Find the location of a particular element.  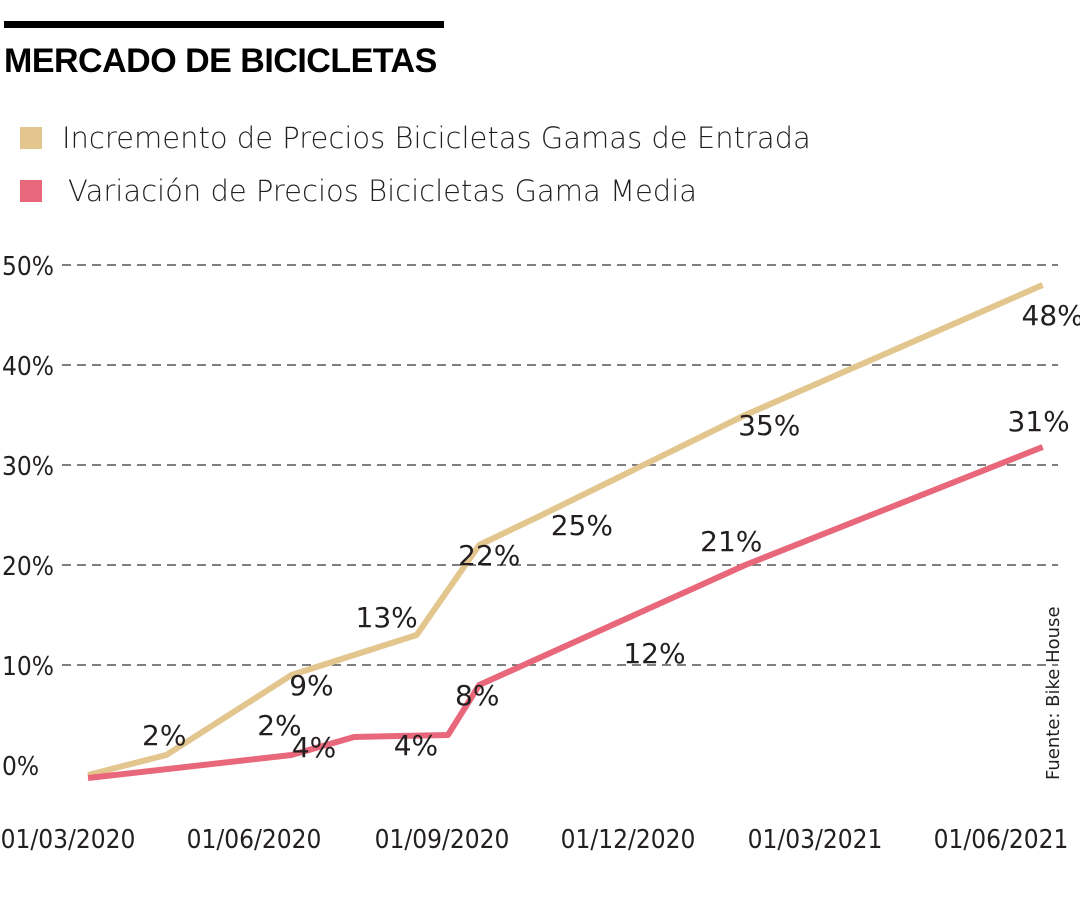

chart-title: MERCADO DE BICICLETAS is located at coordinates (220, 61).